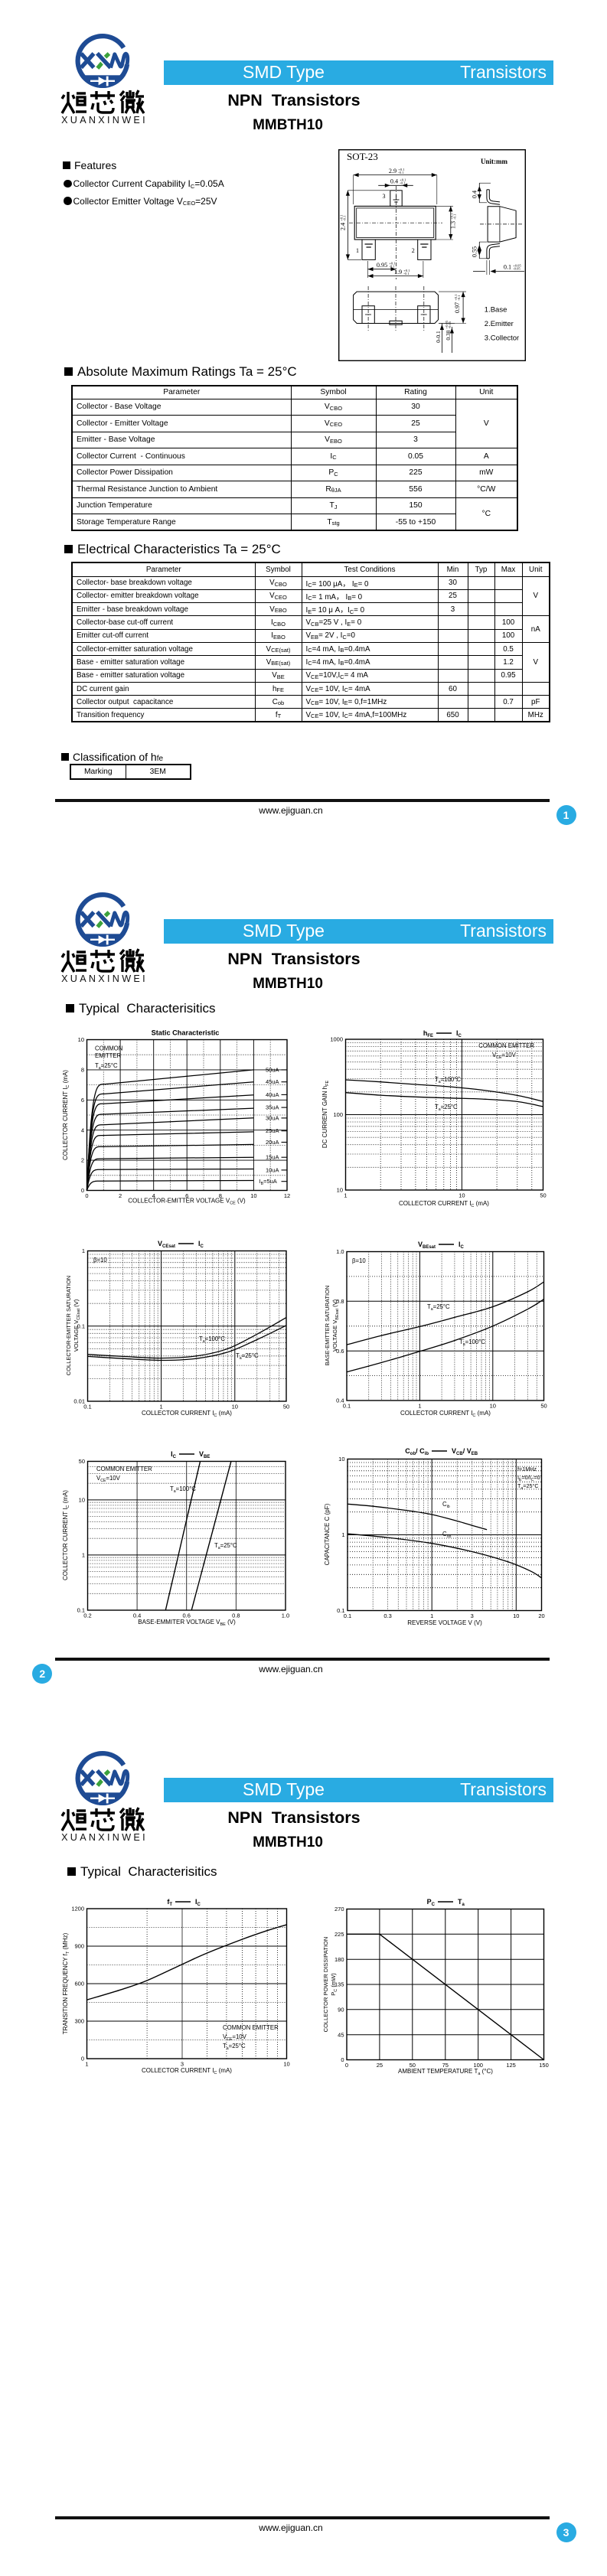  I want to click on svg-text: 3.Collector, so click(502, 338).